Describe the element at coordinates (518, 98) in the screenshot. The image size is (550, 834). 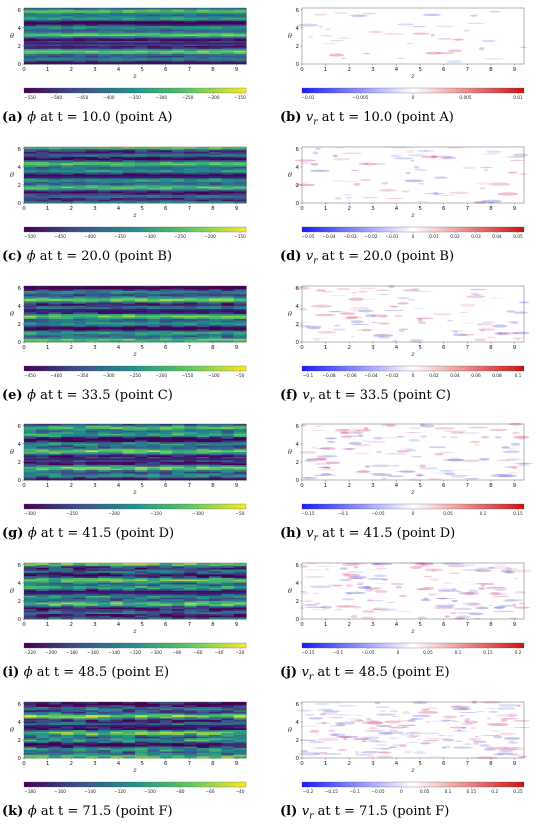
I see `colorbar-tick-label: 0.01` at that location.